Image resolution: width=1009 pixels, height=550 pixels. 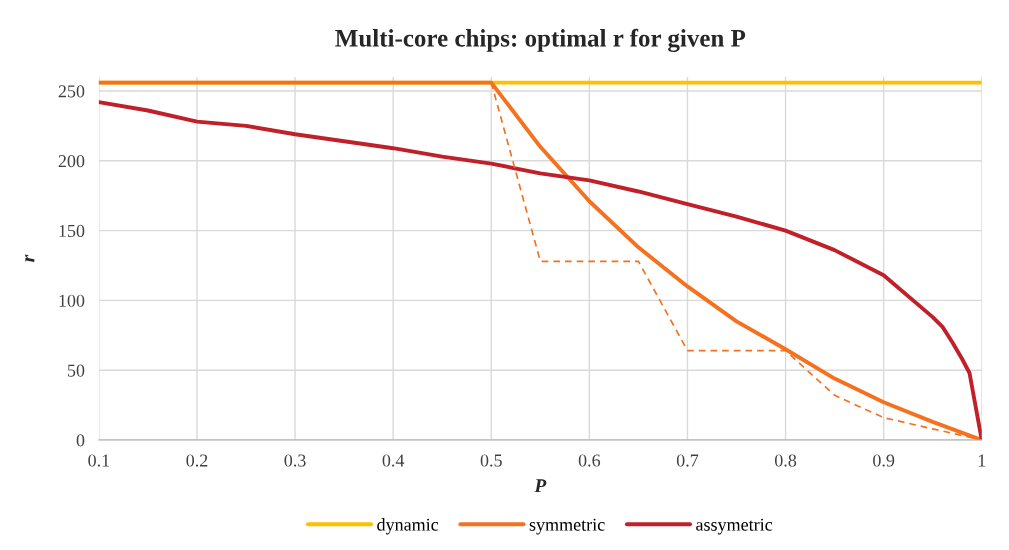 What do you see at coordinates (540, 486) in the screenshot?
I see `x-axis-title: P` at bounding box center [540, 486].